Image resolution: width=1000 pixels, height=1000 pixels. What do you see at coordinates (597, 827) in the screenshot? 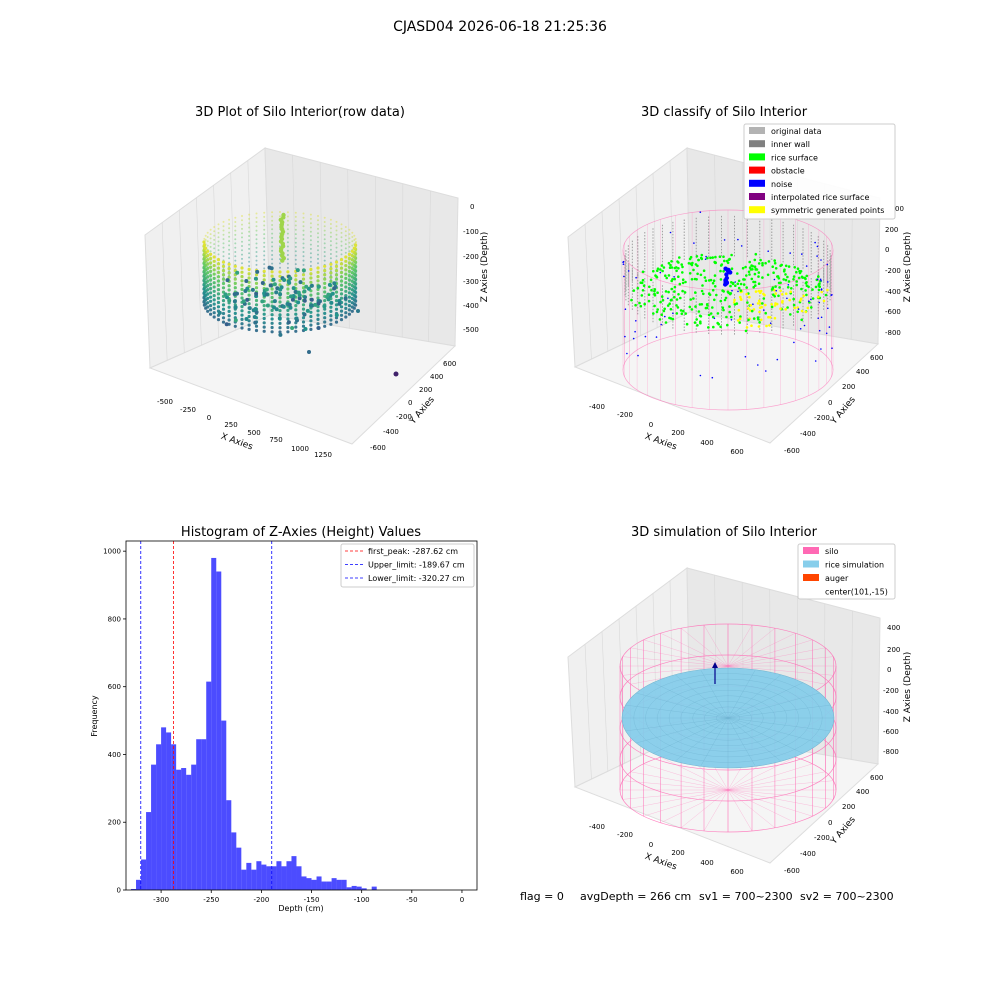
I see `simulation-3d-x-tick: -400` at bounding box center [597, 827].